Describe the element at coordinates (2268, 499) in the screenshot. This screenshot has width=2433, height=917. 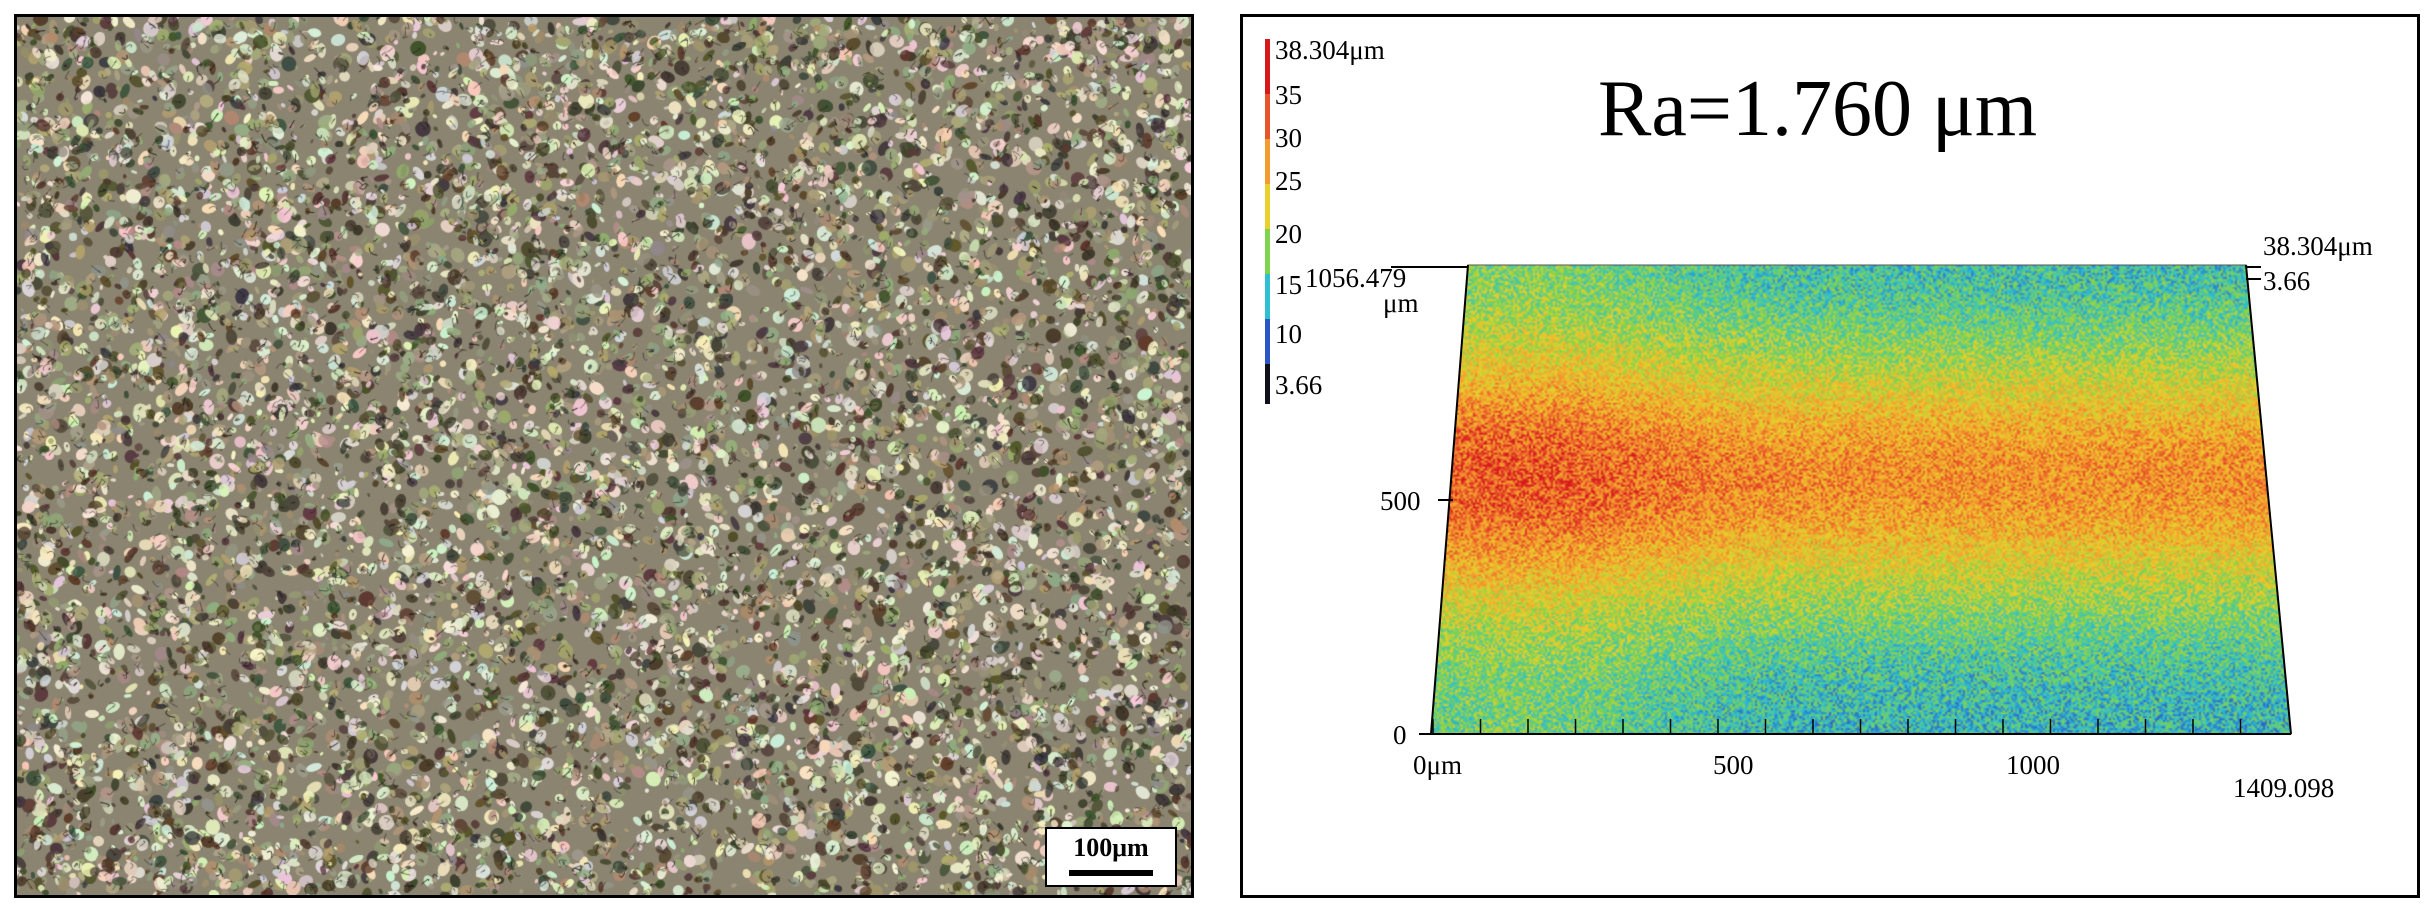
I see `z-axis-line` at that location.